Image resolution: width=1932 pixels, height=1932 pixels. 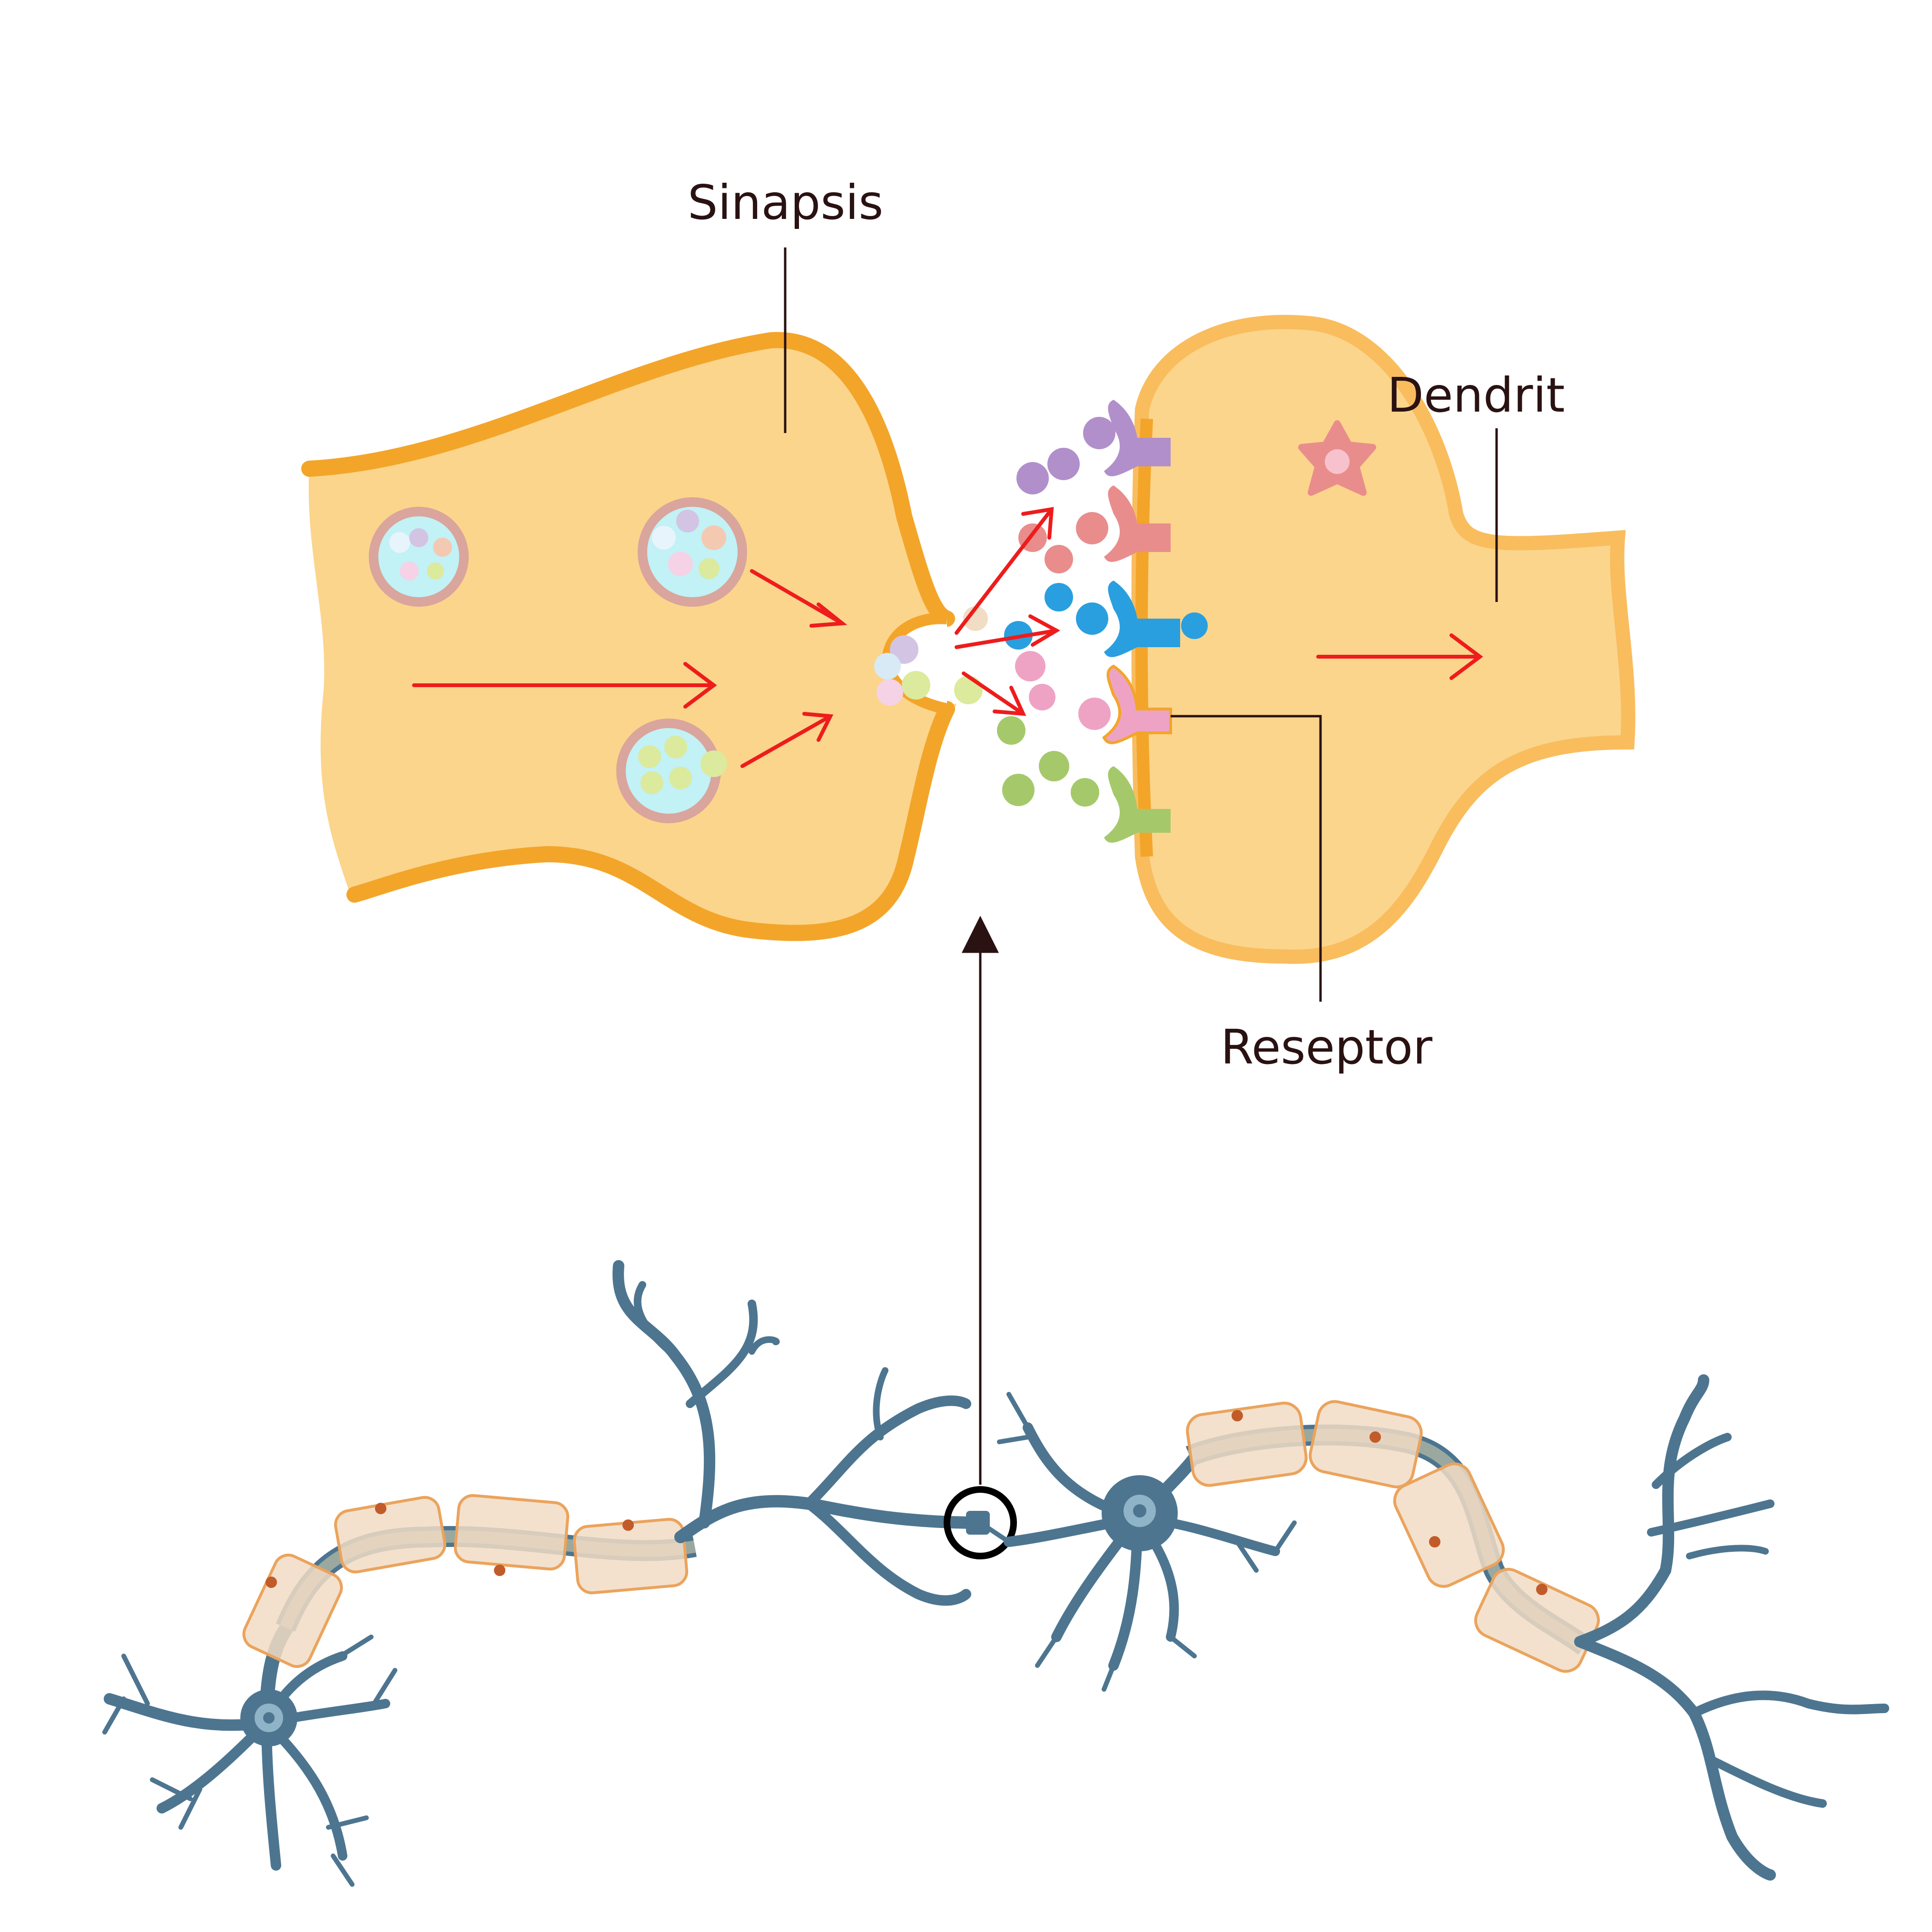 What do you see at coordinates (1337, 458) in the screenshot?
I see `flower-star-icon` at bounding box center [1337, 458].